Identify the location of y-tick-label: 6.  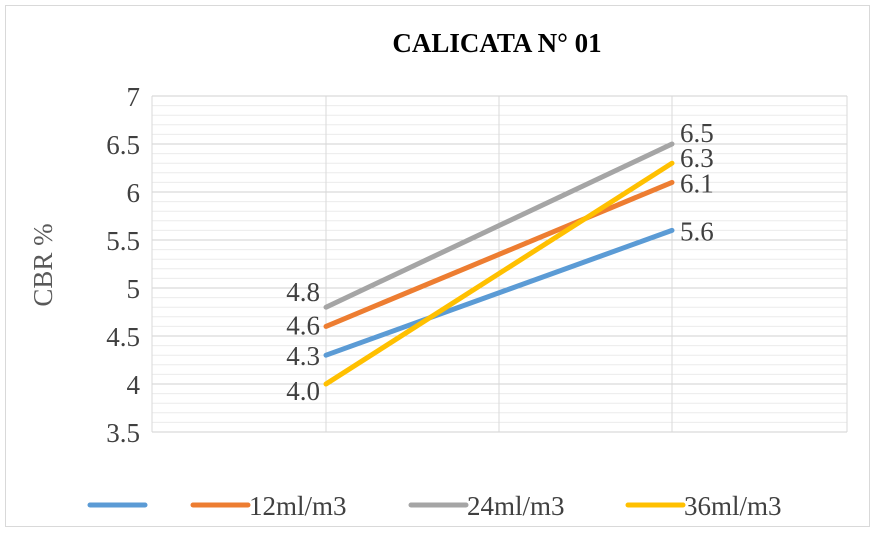
(134, 193).